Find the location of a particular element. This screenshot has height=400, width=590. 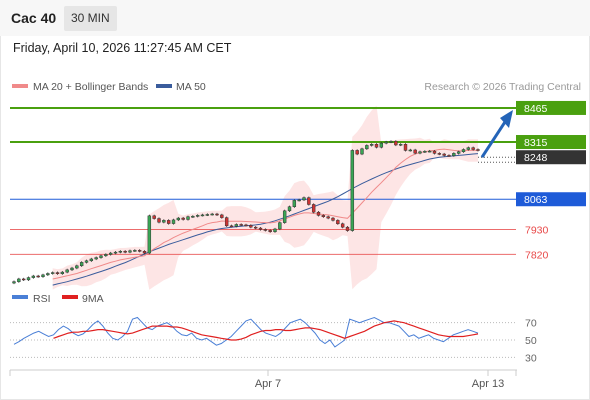

x-tick-label: Apr 7 is located at coordinates (268, 384).